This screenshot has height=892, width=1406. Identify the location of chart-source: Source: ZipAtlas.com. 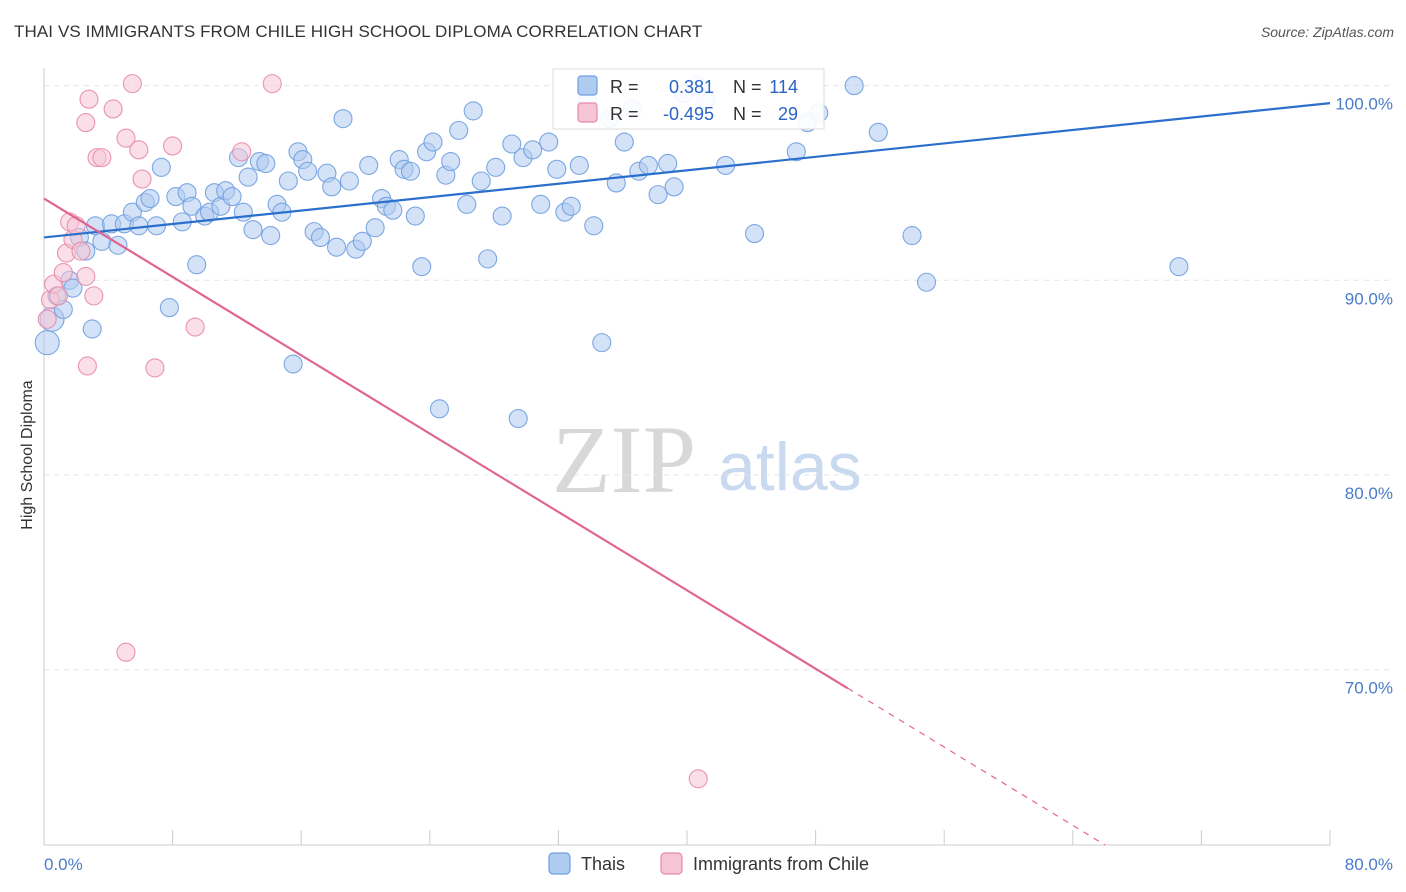
(1327, 32).